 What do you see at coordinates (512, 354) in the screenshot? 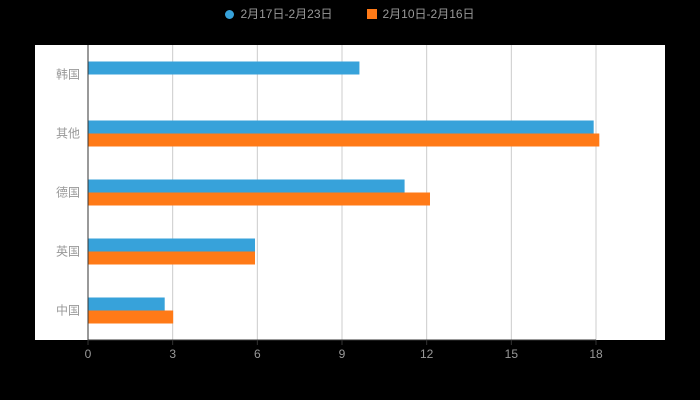
I see `x-tick-label: 15` at bounding box center [512, 354].